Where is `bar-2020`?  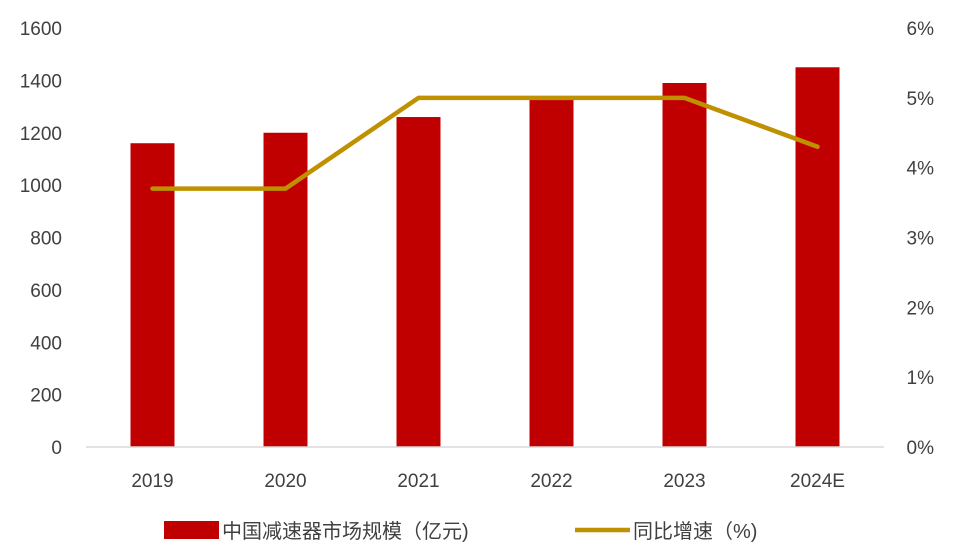 bar-2020 is located at coordinates (285, 289).